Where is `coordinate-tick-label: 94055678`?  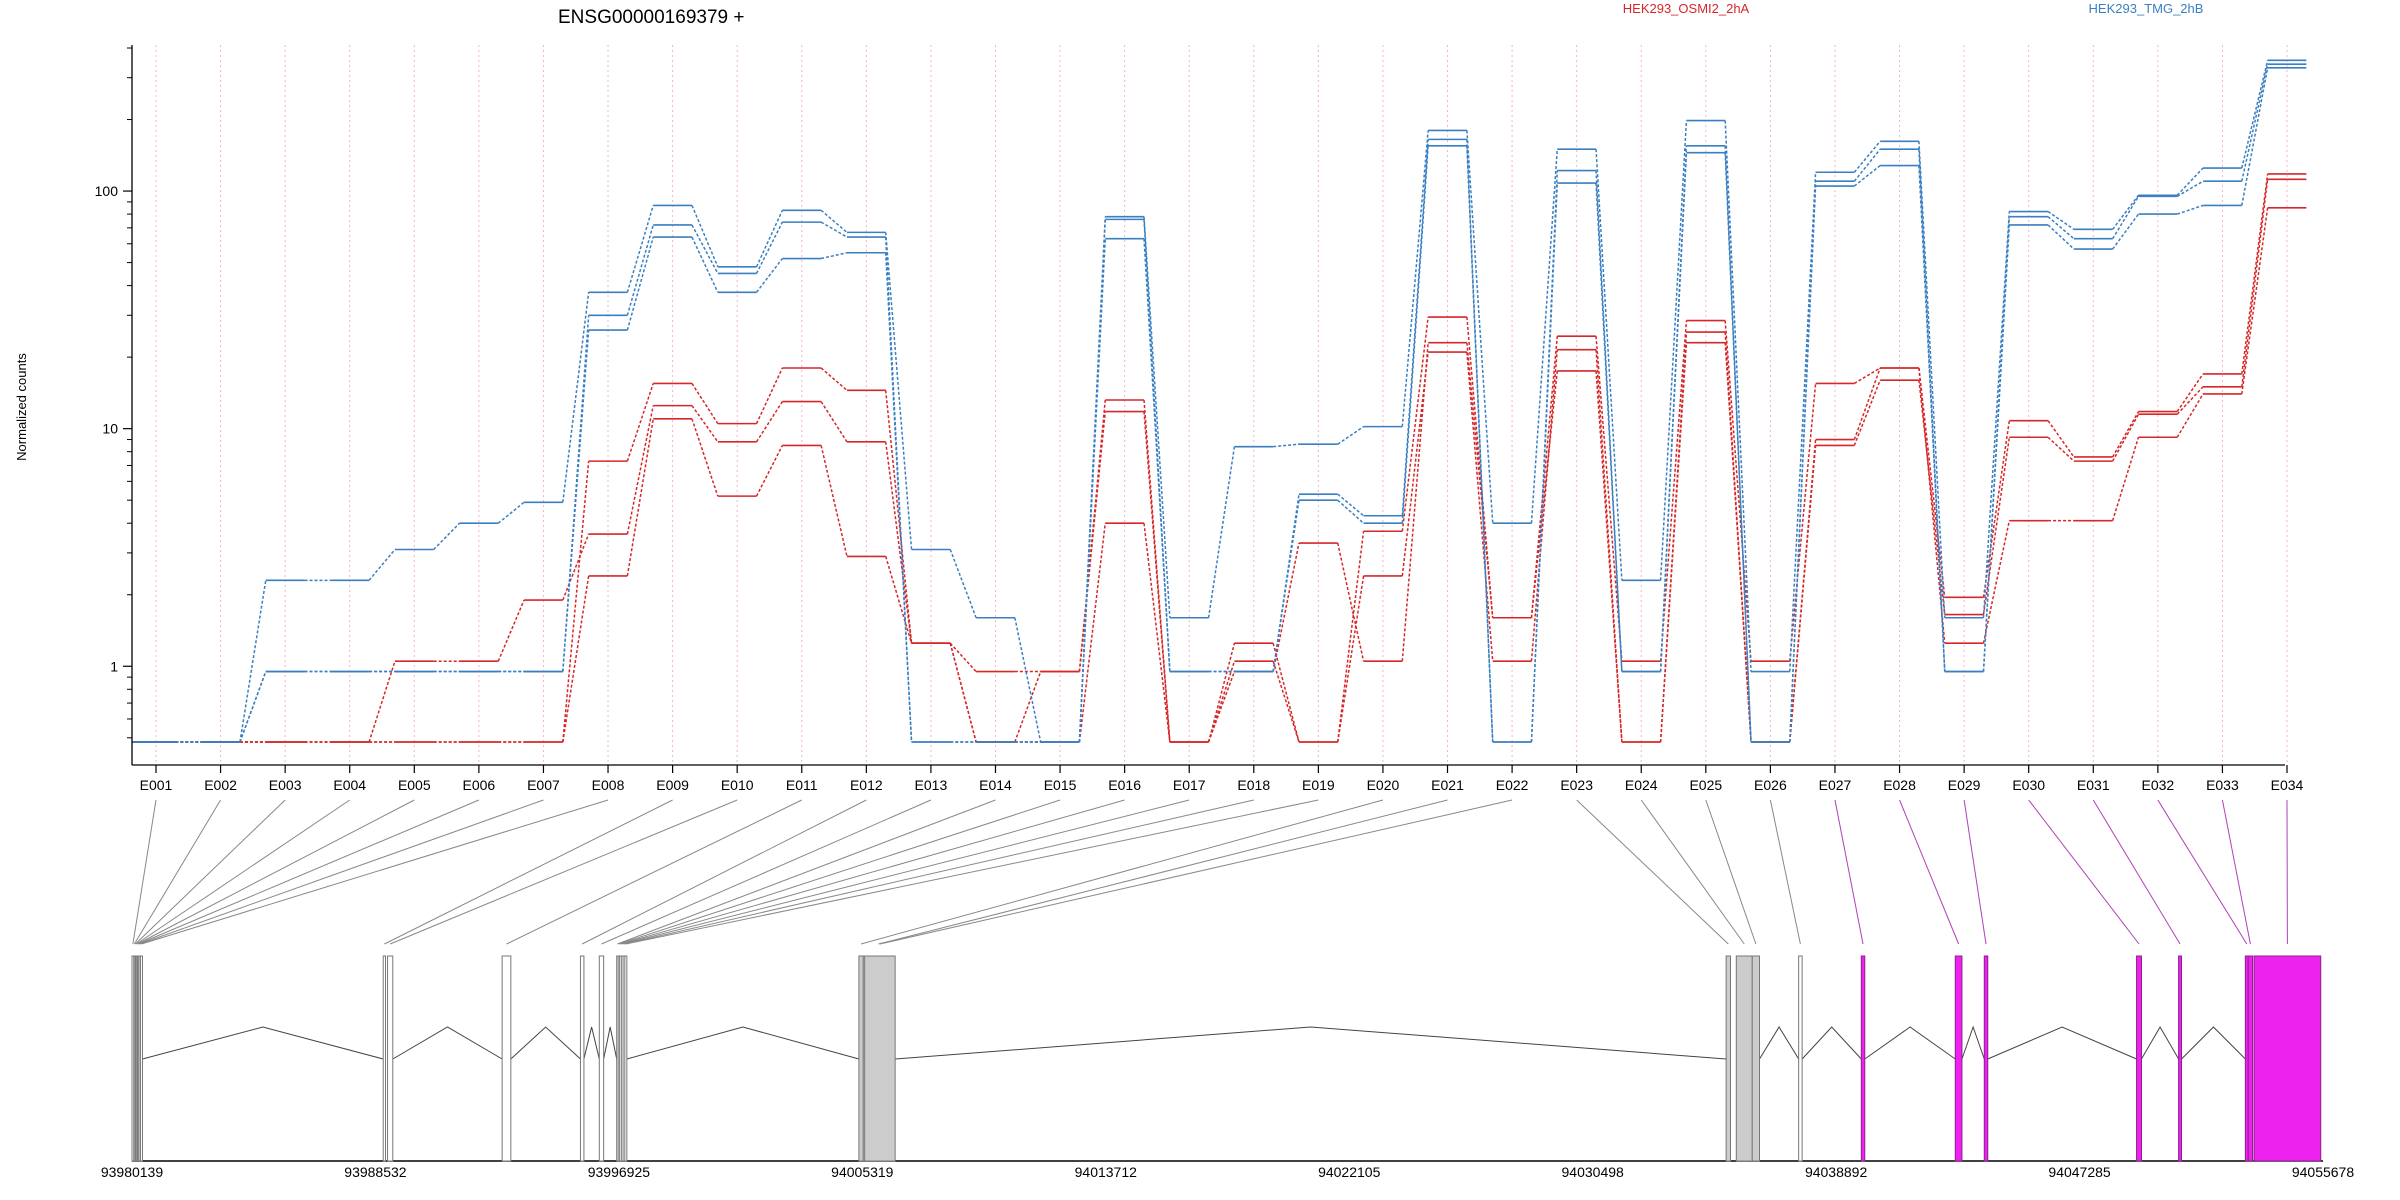
coordinate-tick-label: 94055678 is located at coordinates (2323, 1172).